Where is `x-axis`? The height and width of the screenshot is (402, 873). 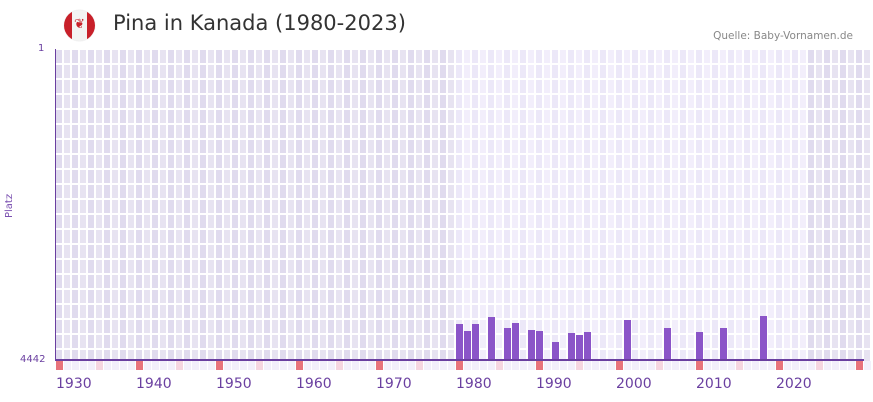
x-axis is located at coordinates (459, 360).